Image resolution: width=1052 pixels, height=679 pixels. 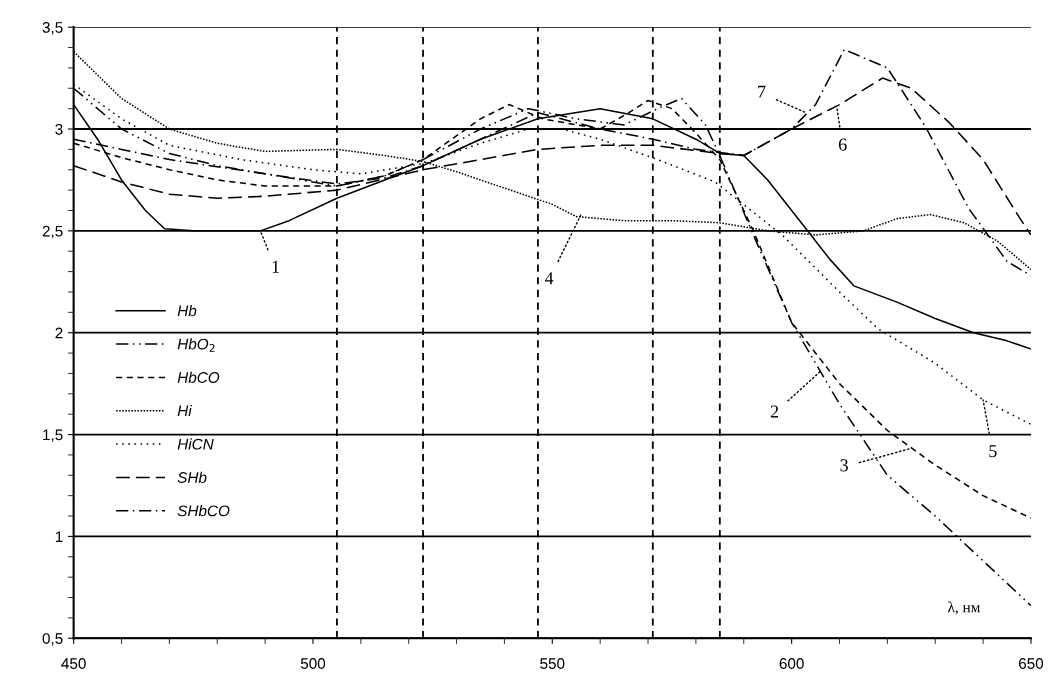 I want to click on x-axis-title: λ, нм, so click(x=964, y=608).